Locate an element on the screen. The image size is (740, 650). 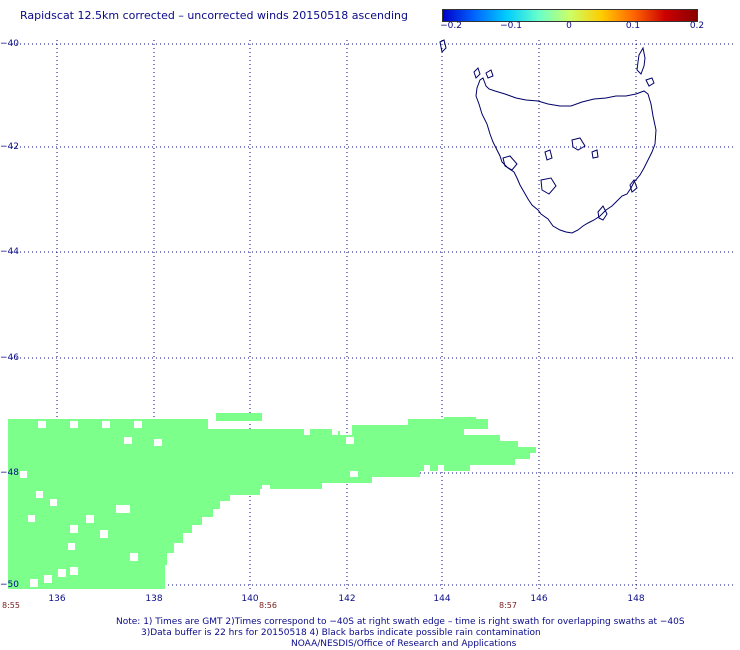
lon-label: 146 is located at coordinates (539, 599).